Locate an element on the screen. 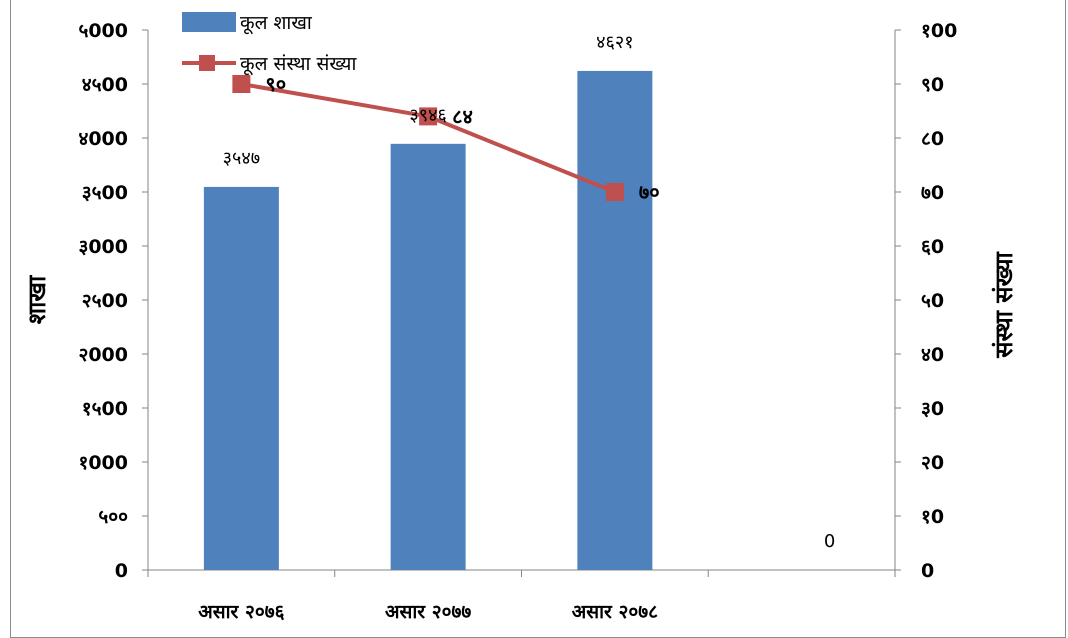 This screenshot has height=638, width=1068. legend-label-line: कूल संस्था संख्या is located at coordinates (298, 64).